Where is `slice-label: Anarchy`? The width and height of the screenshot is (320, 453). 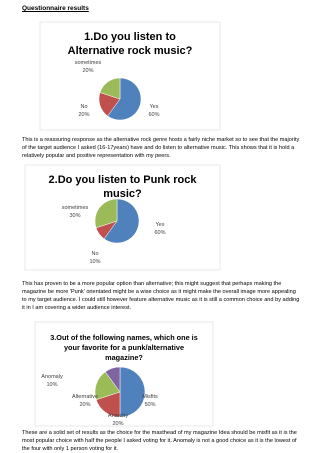 slice-label: Anarchy is located at coordinates (118, 416).